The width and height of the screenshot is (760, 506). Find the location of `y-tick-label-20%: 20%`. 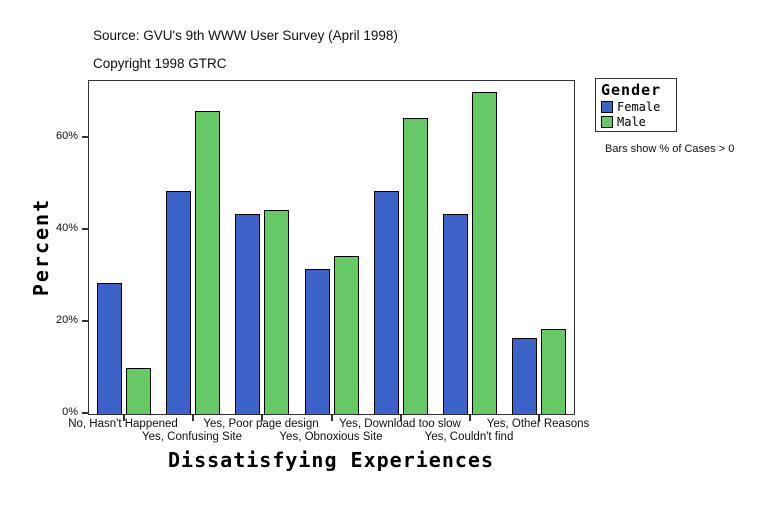

y-tick-label-20%: 20% is located at coordinates (66, 320).